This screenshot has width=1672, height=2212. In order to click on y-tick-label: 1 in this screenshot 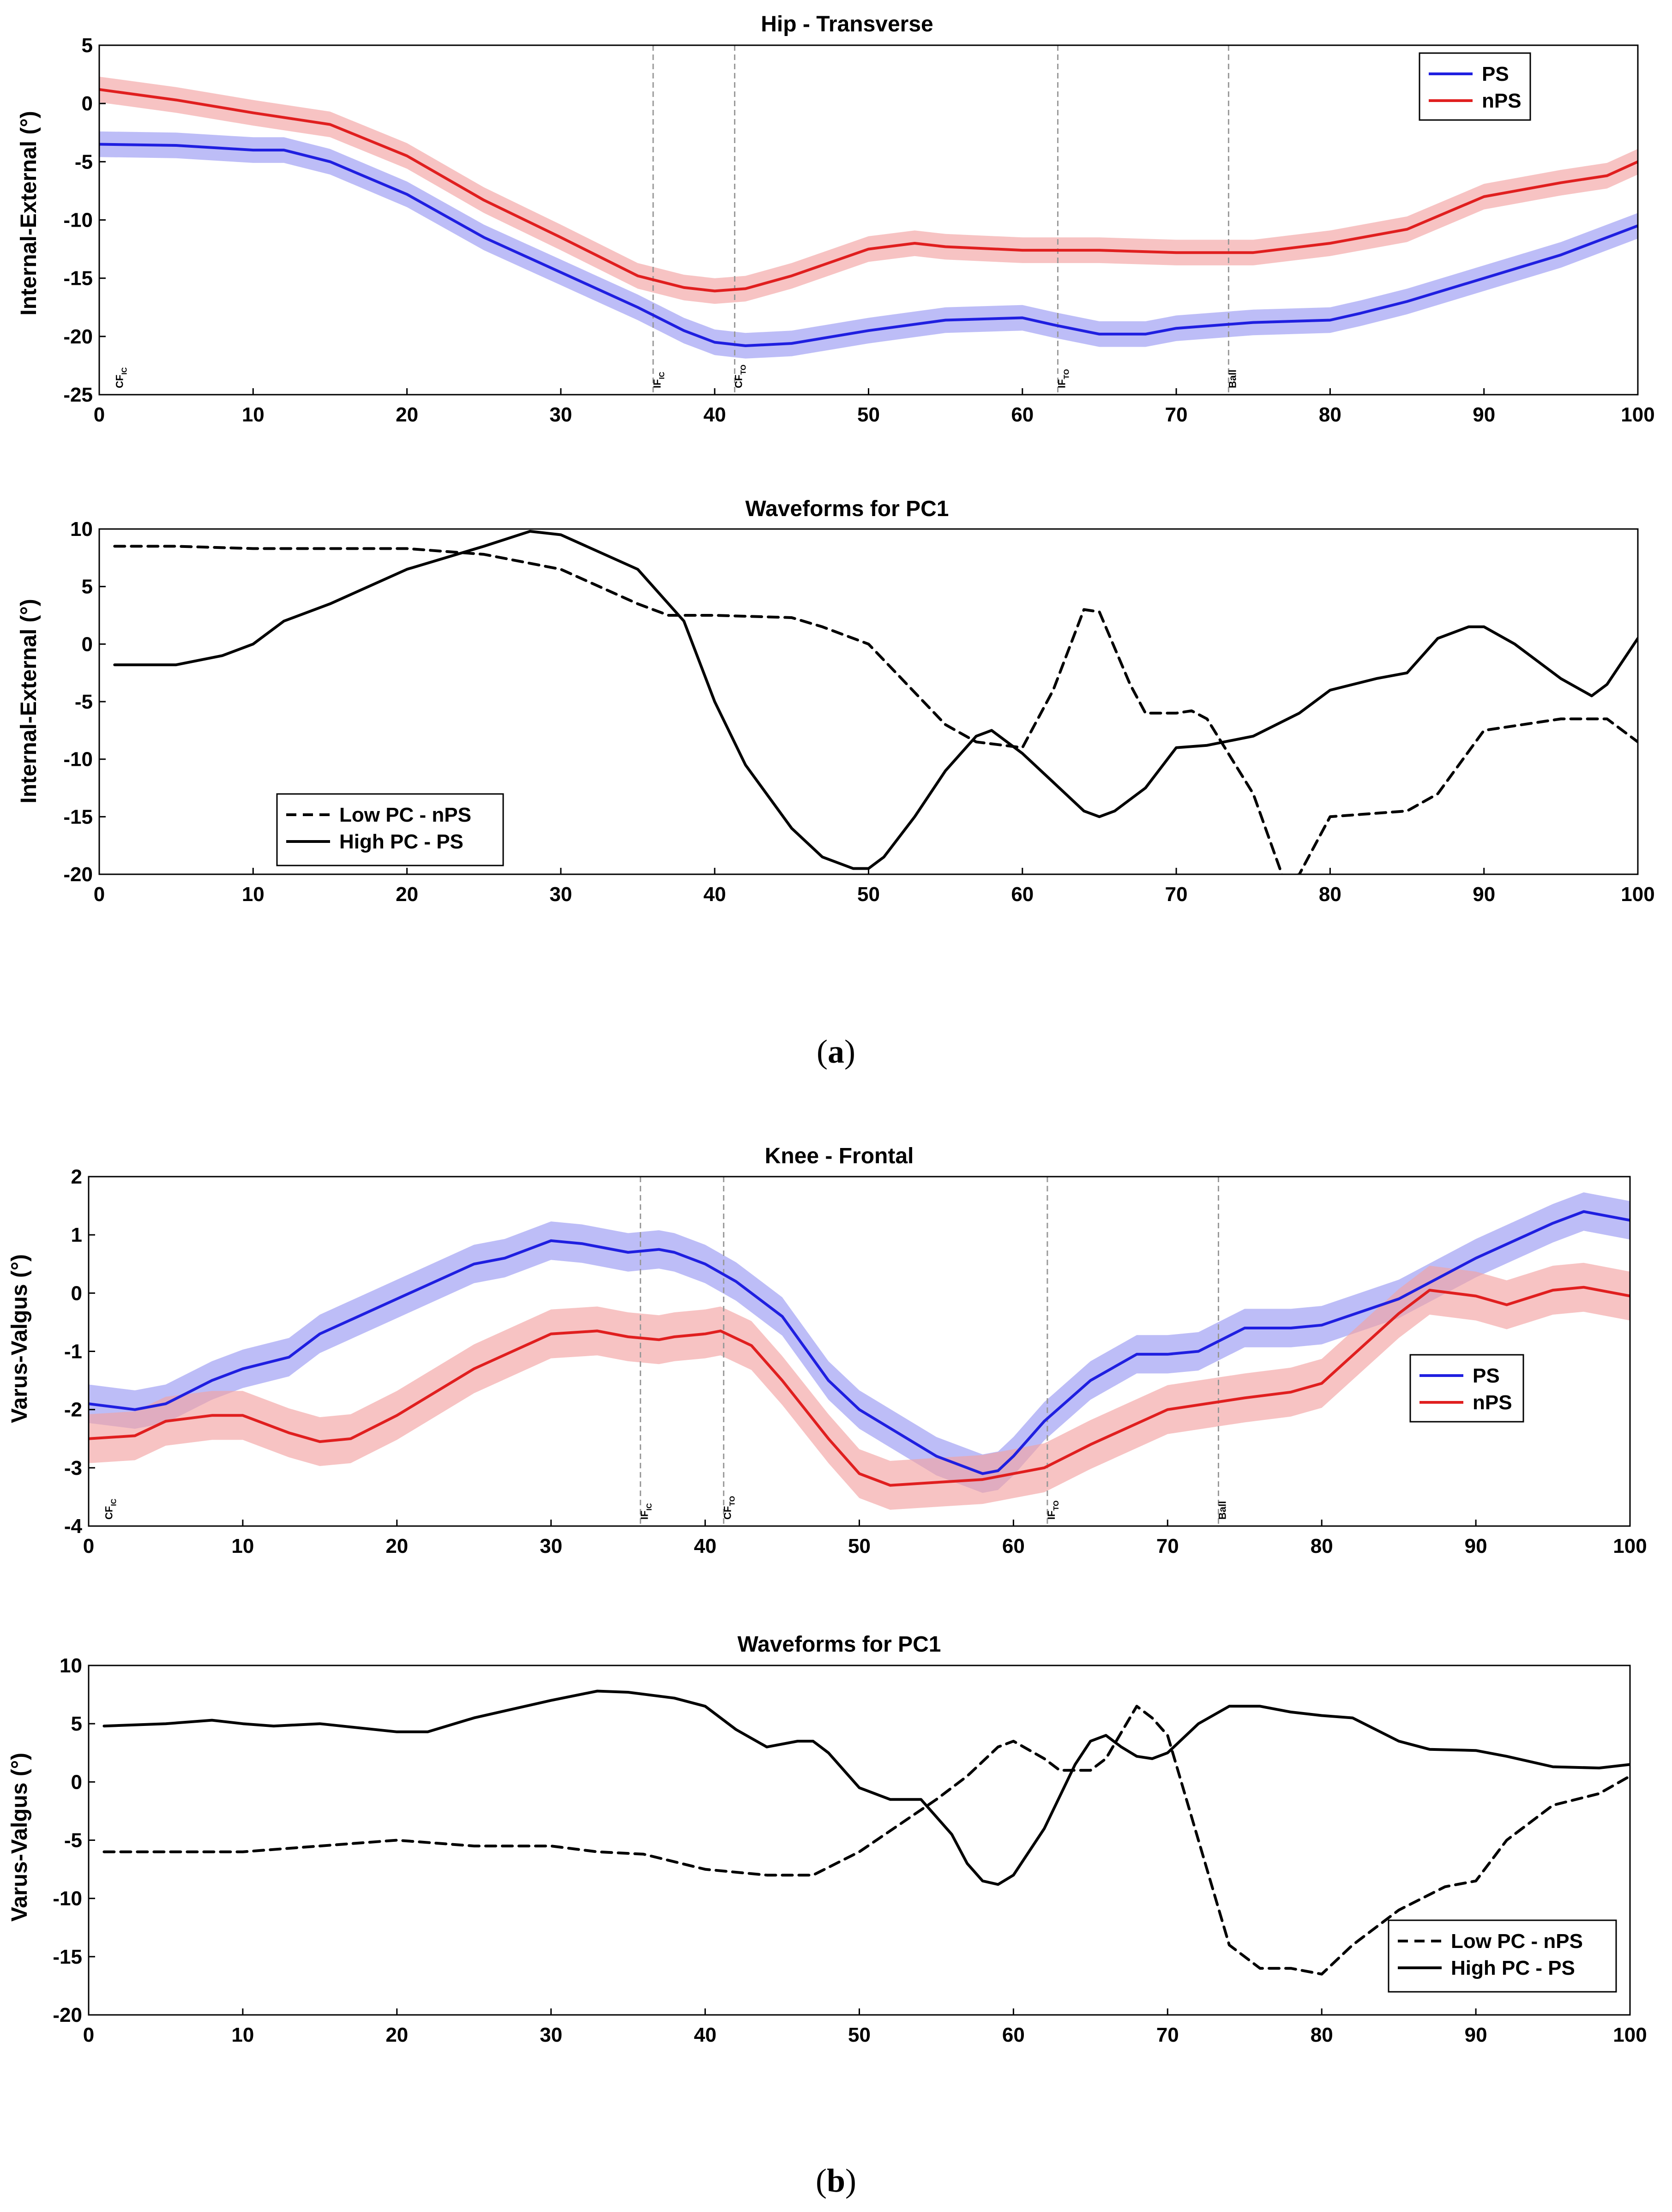, I will do `click(76, 1235)`.